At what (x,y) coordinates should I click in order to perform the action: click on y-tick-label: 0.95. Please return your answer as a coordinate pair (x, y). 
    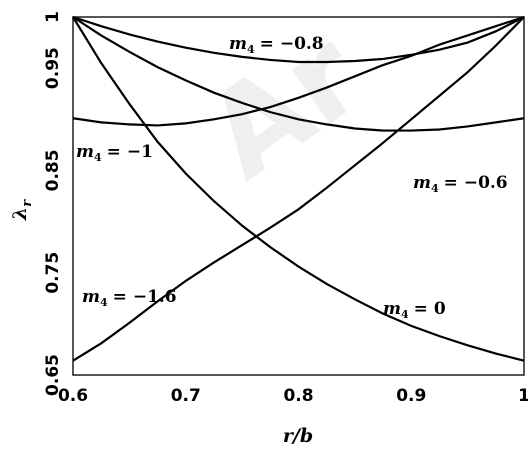
    Looking at the image, I should click on (53, 68).